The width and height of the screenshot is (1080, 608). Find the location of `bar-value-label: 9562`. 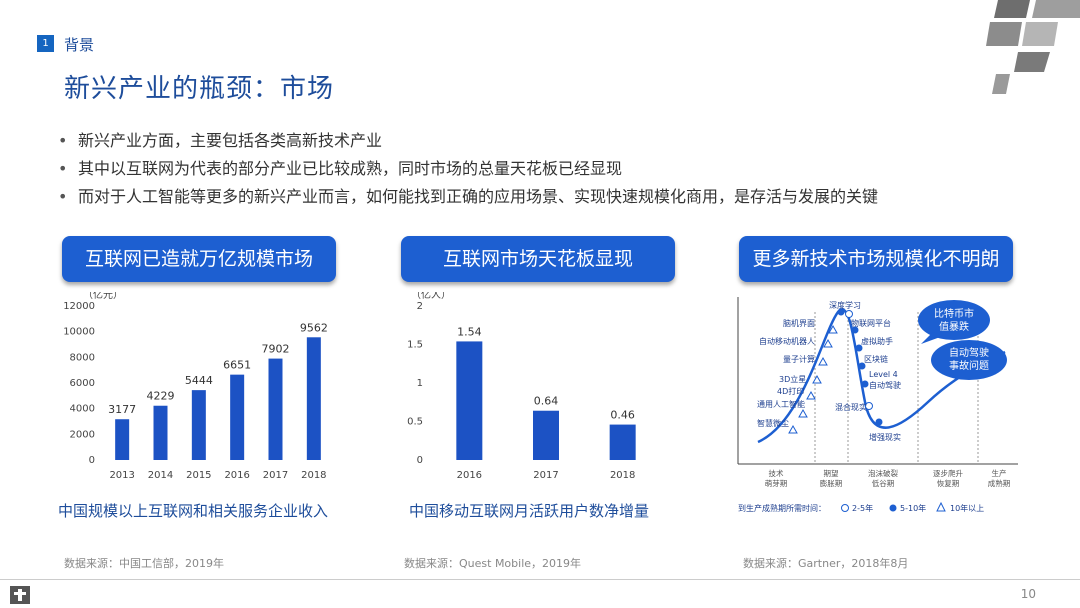

bar-value-label: 9562 is located at coordinates (314, 327).